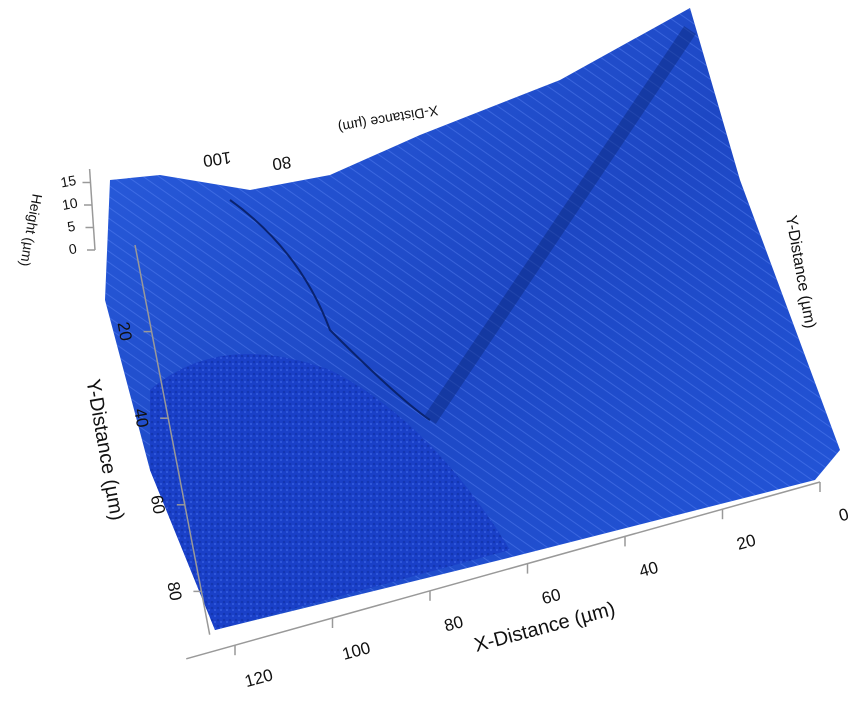  I want to click on x-tick-label: 0, so click(844, 515).